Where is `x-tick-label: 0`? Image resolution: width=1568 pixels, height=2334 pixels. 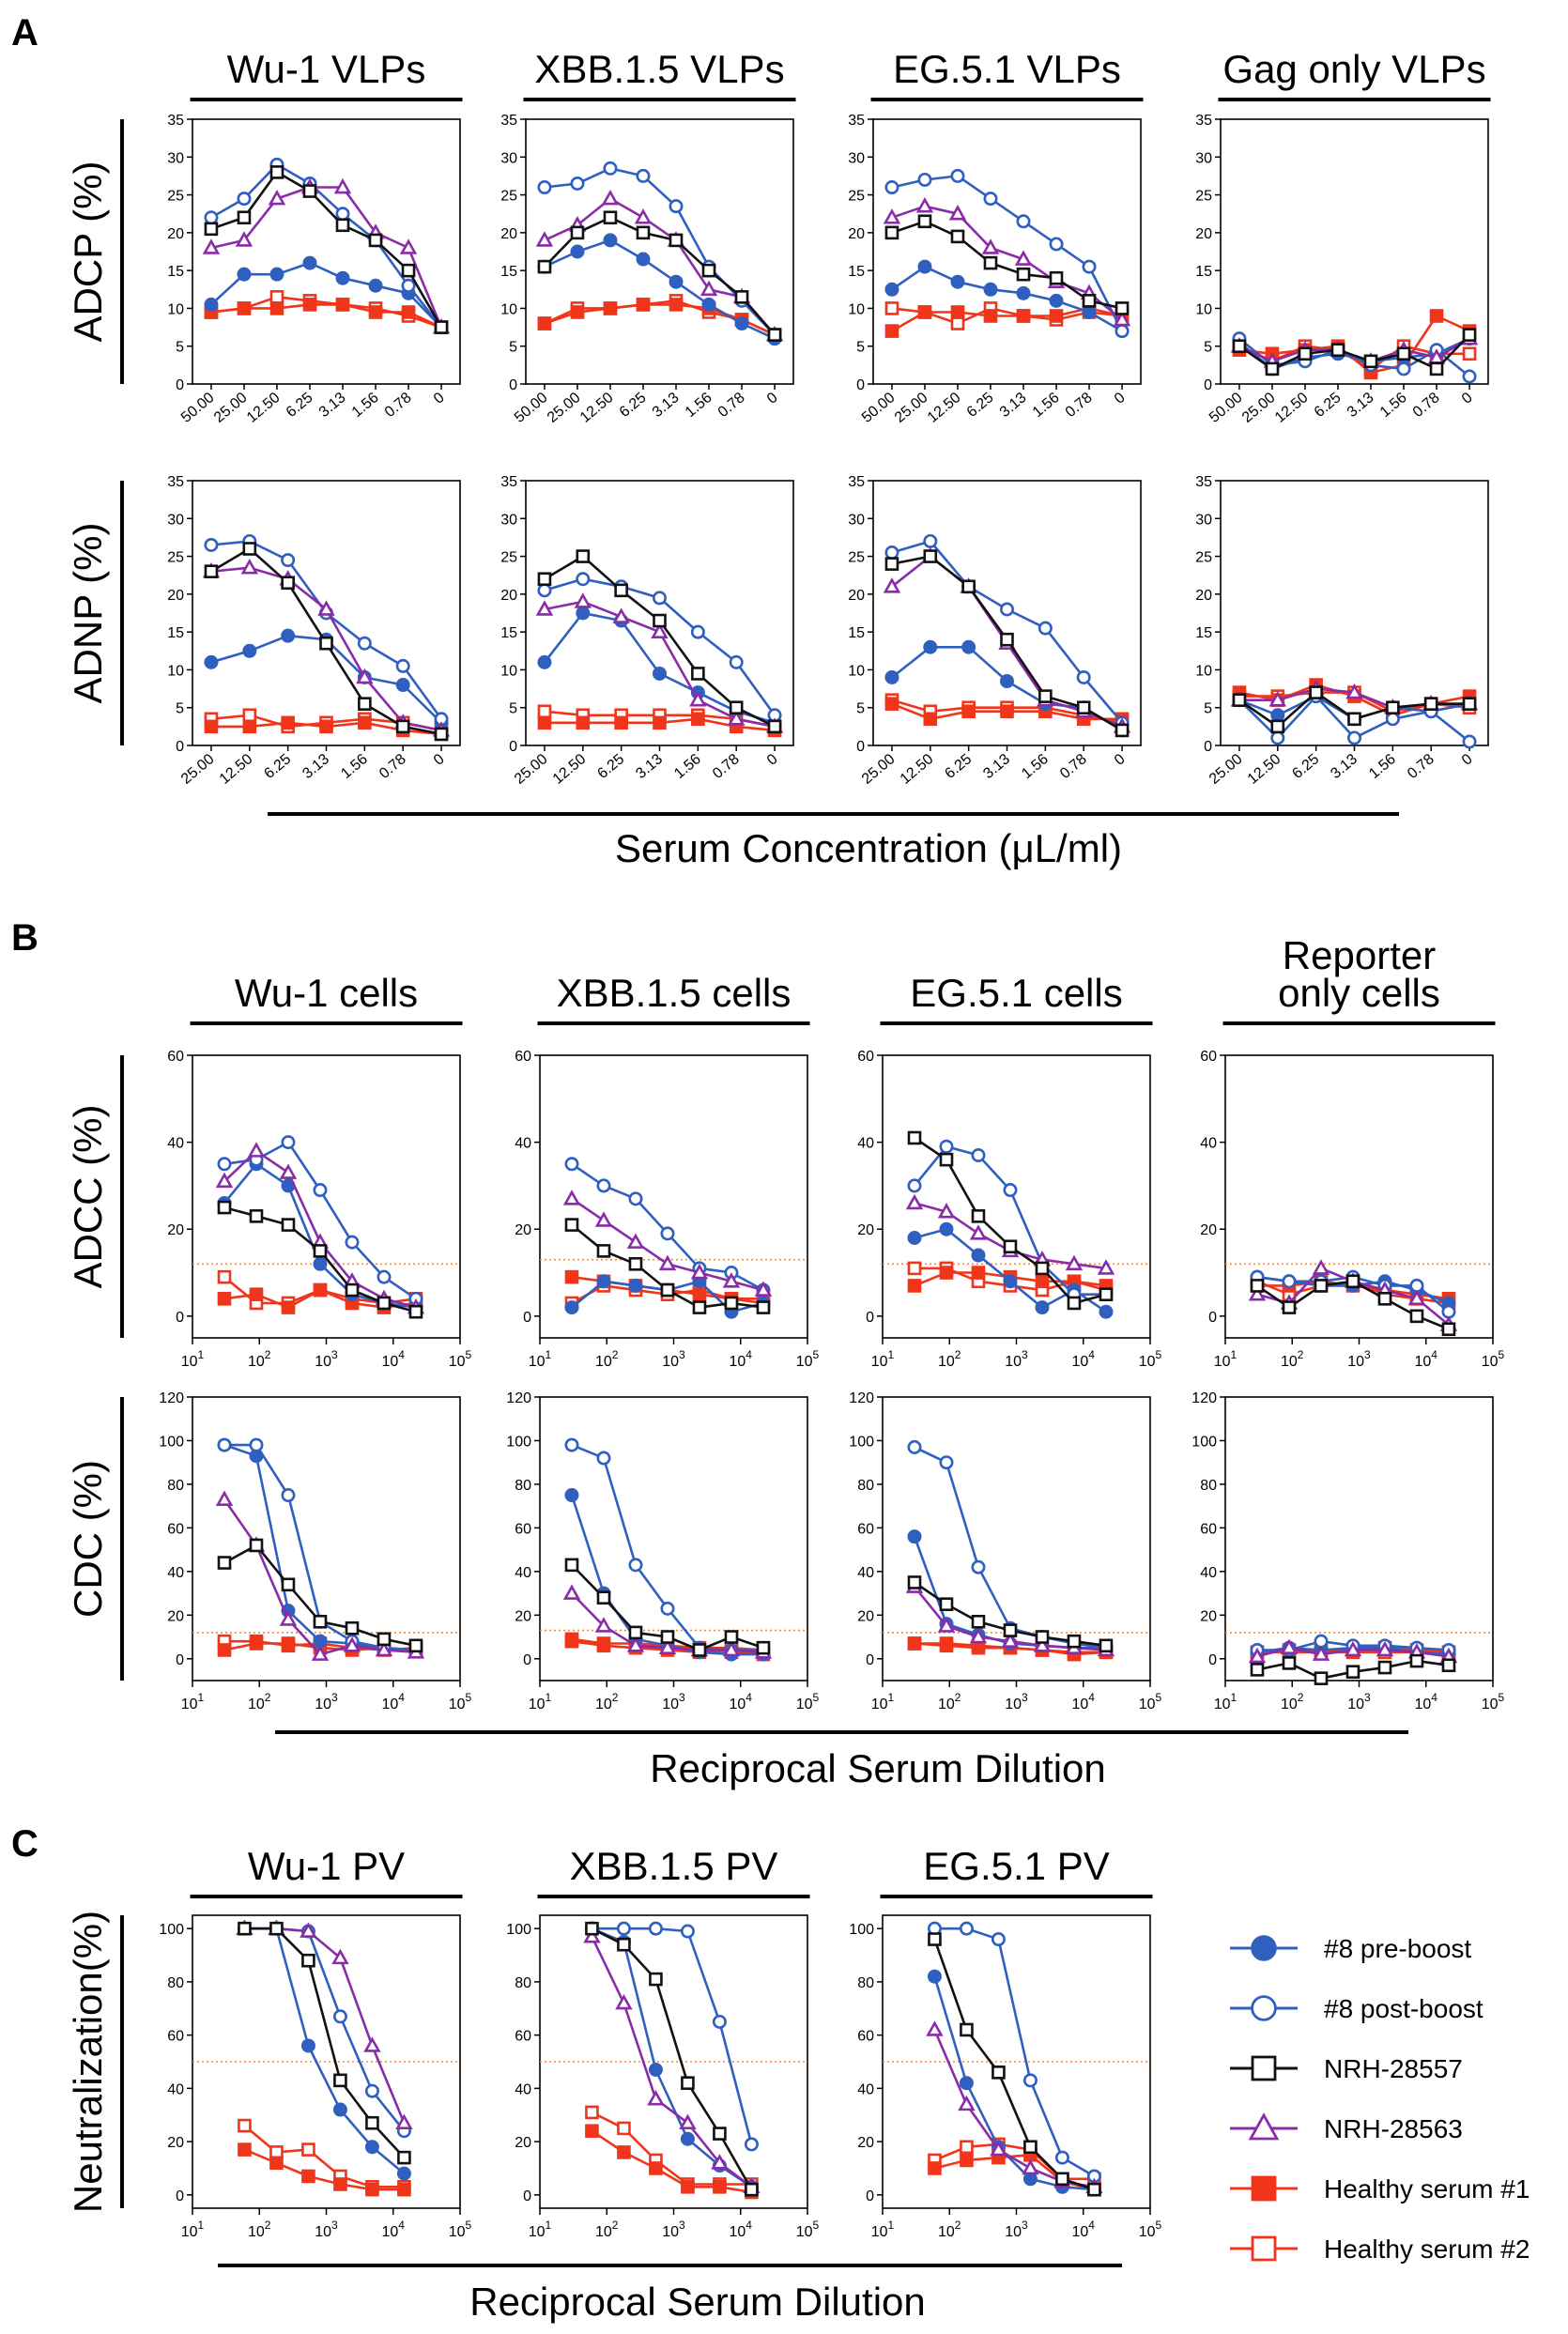 x-tick-label: 0 is located at coordinates (440, 760).